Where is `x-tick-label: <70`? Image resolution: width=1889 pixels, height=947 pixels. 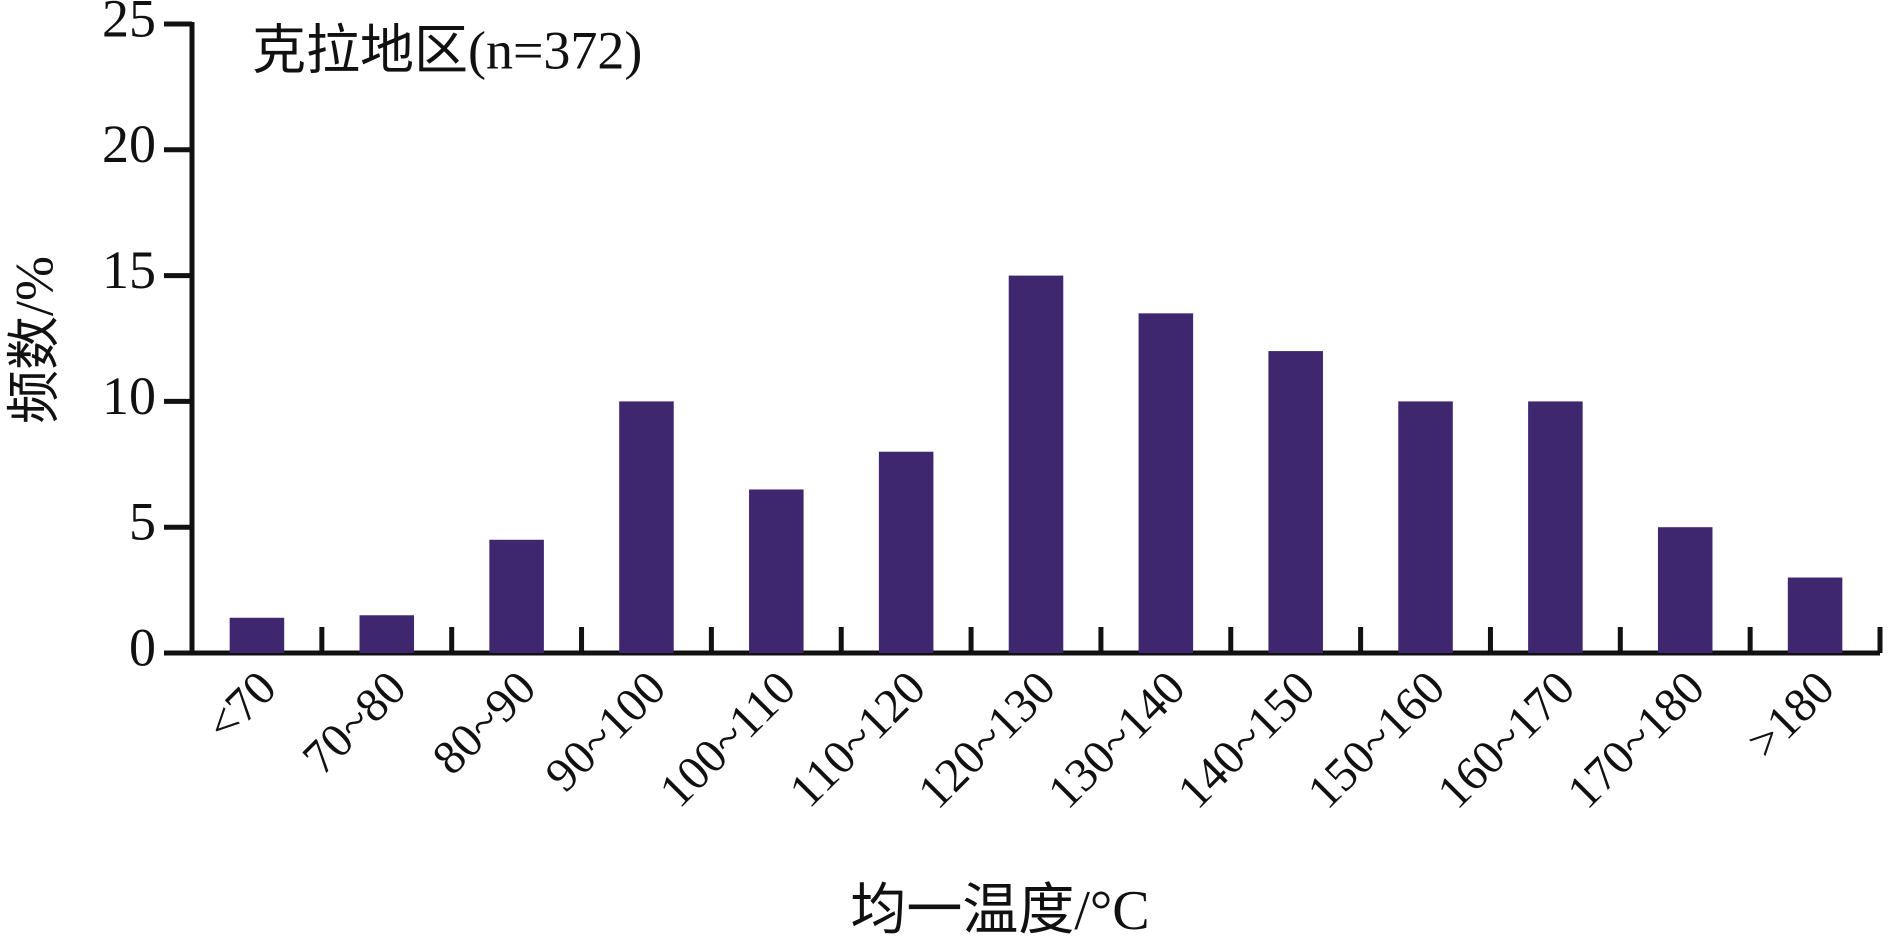 x-tick-label: <70 is located at coordinates (241, 706).